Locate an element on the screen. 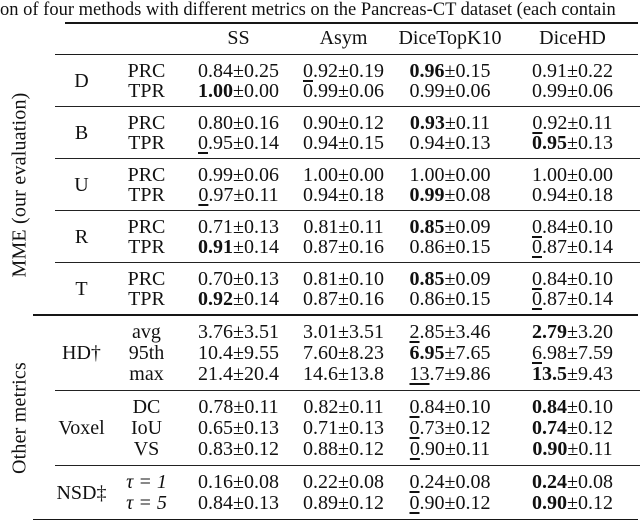  value-error: ±0.16 is located at coordinates (361, 247).